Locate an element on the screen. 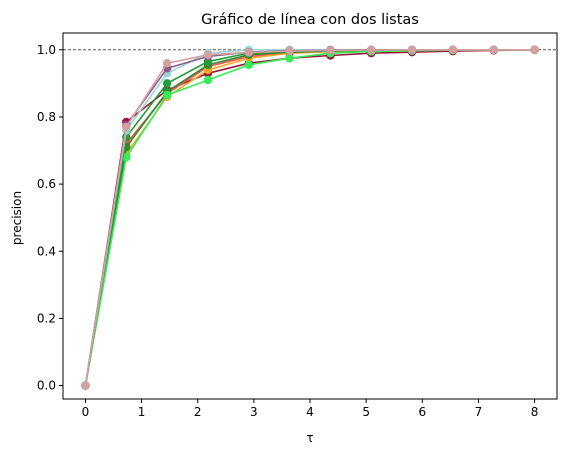  x-tick-label: 7 is located at coordinates (479, 412).